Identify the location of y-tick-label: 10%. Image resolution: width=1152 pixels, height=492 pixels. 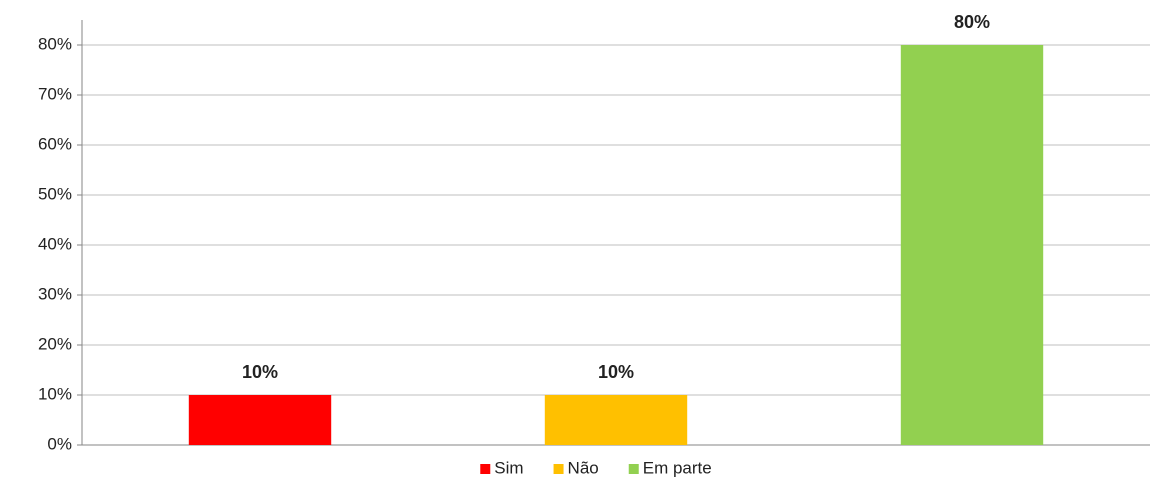
(55, 393).